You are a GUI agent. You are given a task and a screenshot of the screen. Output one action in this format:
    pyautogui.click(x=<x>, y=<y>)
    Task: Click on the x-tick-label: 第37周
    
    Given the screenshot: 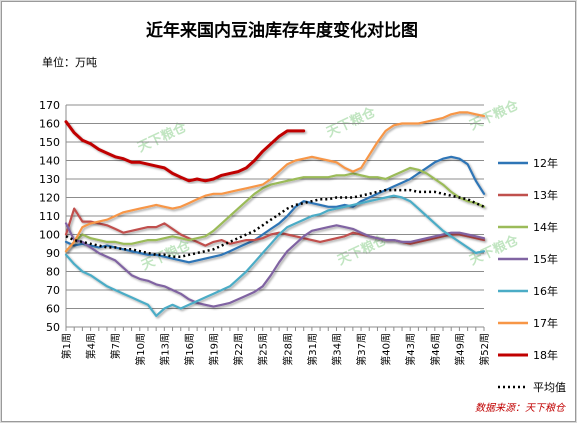 What is the action you would take?
    pyautogui.click(x=361, y=349)
    